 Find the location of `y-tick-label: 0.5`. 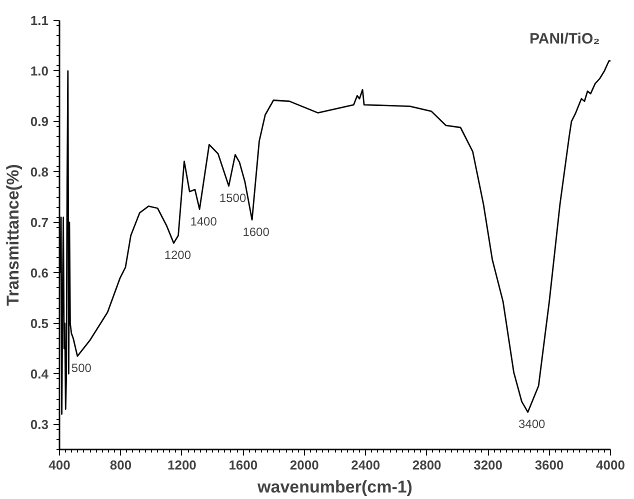

y-tick-label: 0.5 is located at coordinates (39, 323).